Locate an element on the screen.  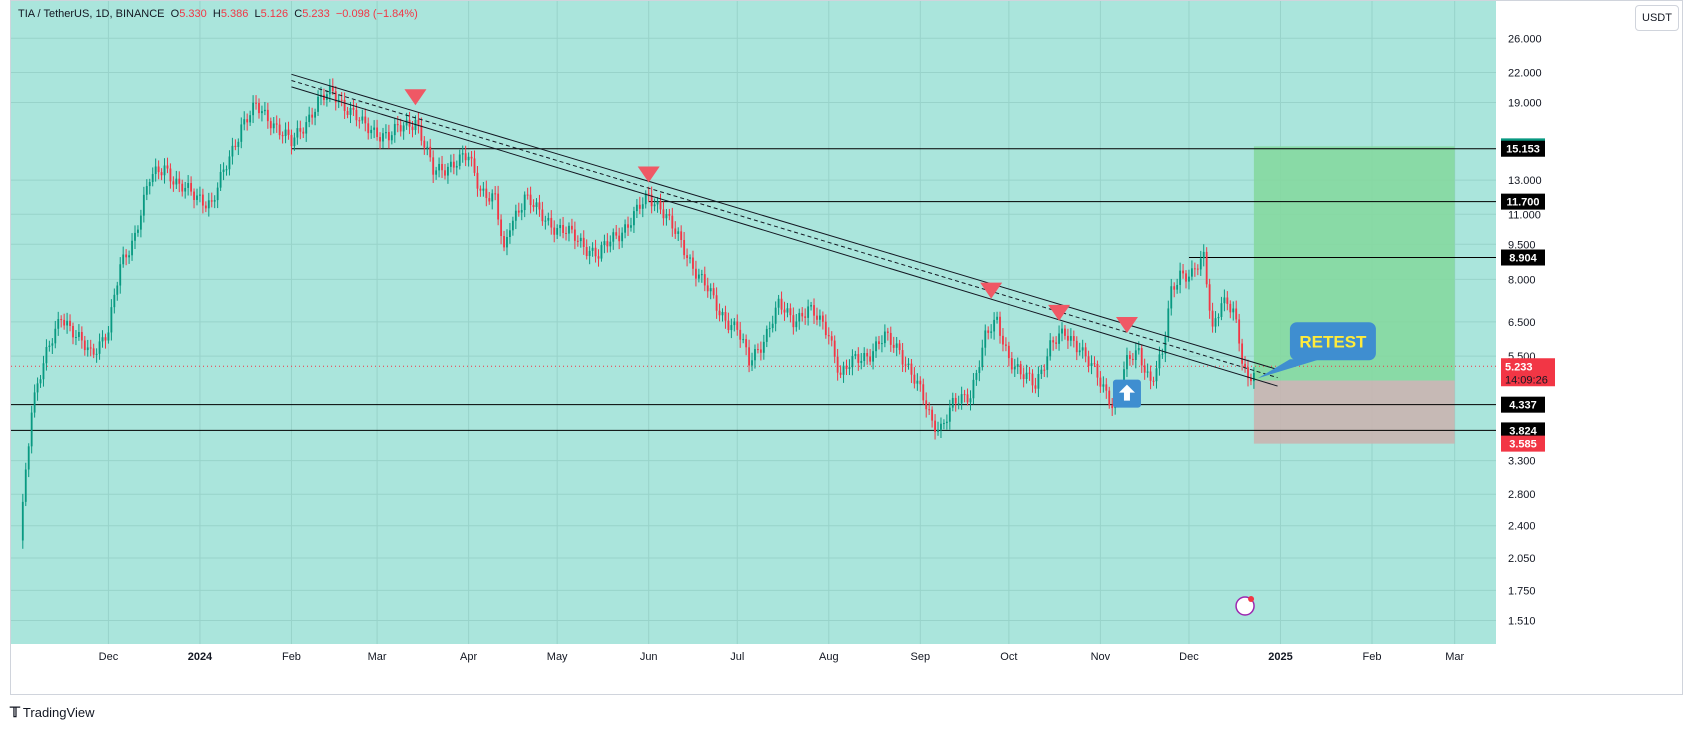
time-tick-label: Jul is located at coordinates (737, 657).